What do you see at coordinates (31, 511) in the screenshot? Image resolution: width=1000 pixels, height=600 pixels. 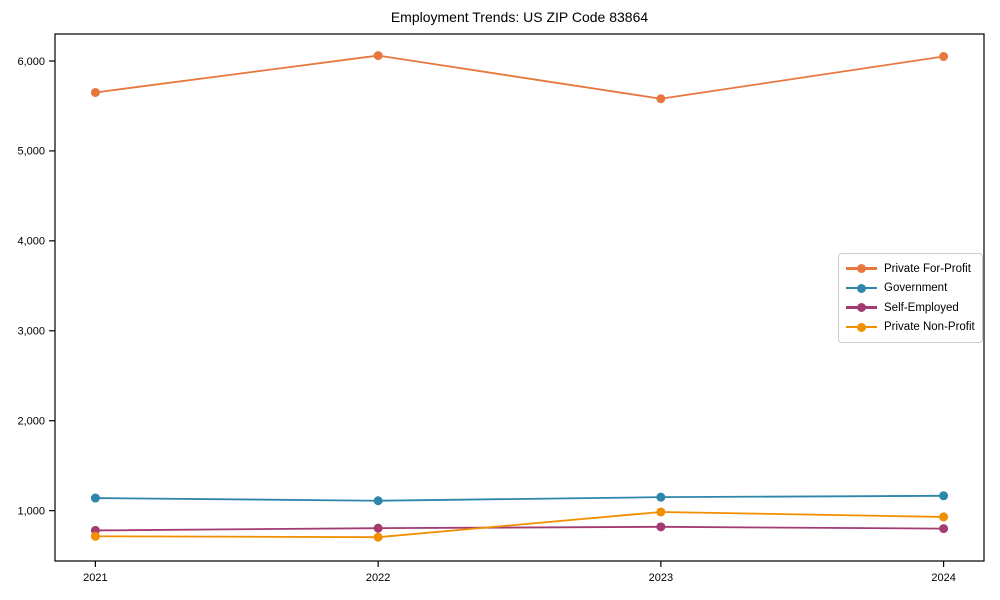 I see `y-tick-label: 1,000` at bounding box center [31, 511].